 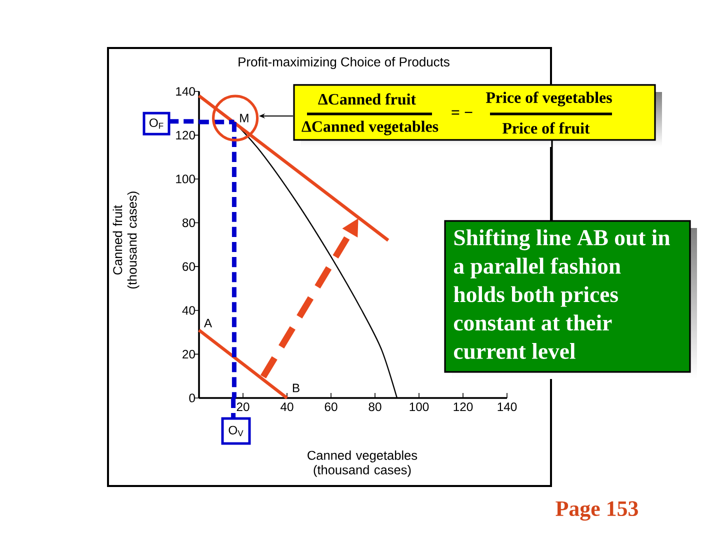 What do you see at coordinates (562, 294) in the screenshot?
I see `annotation: Shifting line AB out in a parallel fashion holds both prices constant at their current level` at bounding box center [562, 294].